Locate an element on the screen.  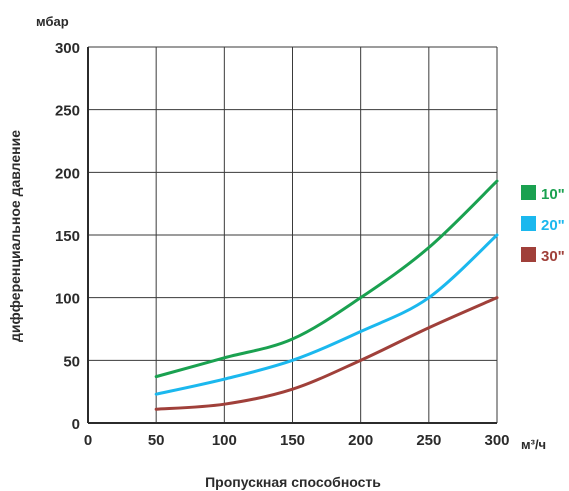
y-tick-label: 0 is located at coordinates (76, 424).